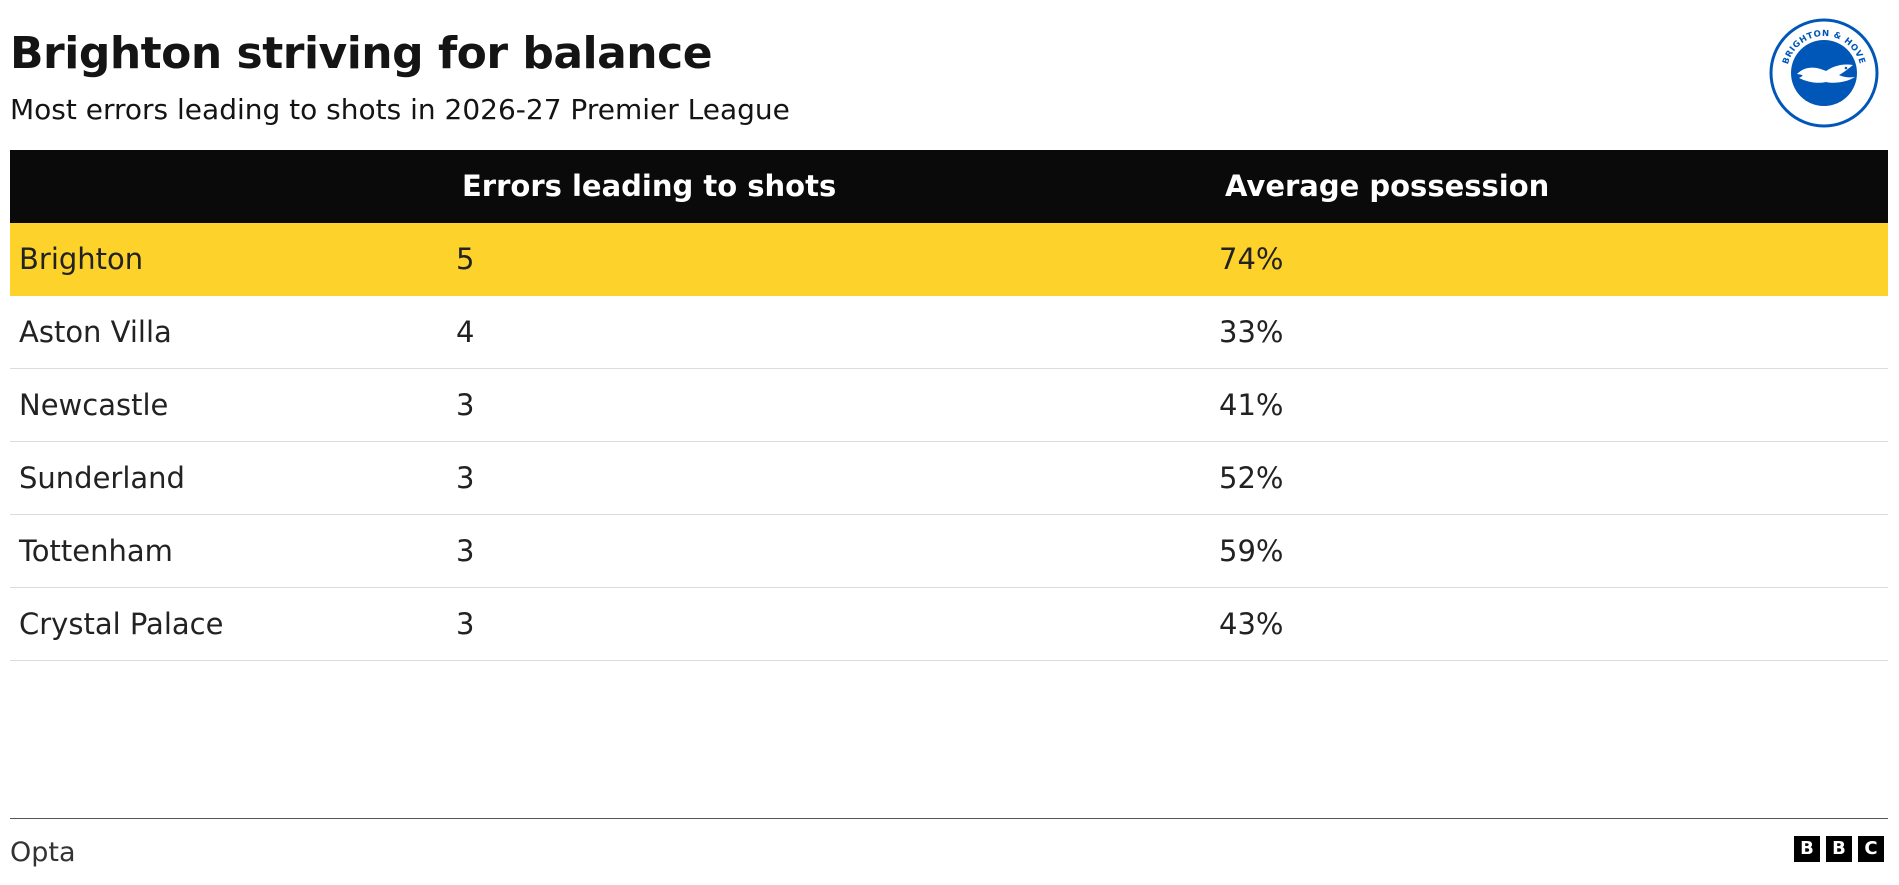 Image resolution: width=1899 pixels, height=885 pixels. What do you see at coordinates (1251, 624) in the screenshot?
I see `possession-value: 43%` at bounding box center [1251, 624].